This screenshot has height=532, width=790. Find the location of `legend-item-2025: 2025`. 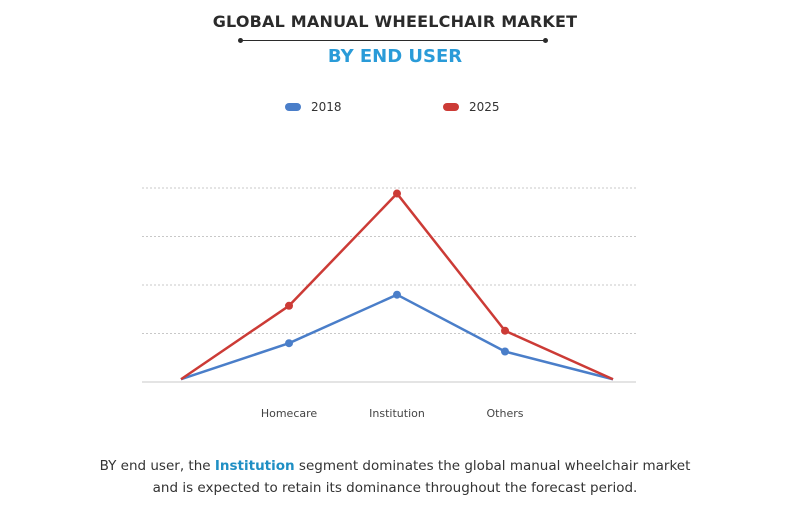

legend-item-2025: 2025 is located at coordinates (471, 107).